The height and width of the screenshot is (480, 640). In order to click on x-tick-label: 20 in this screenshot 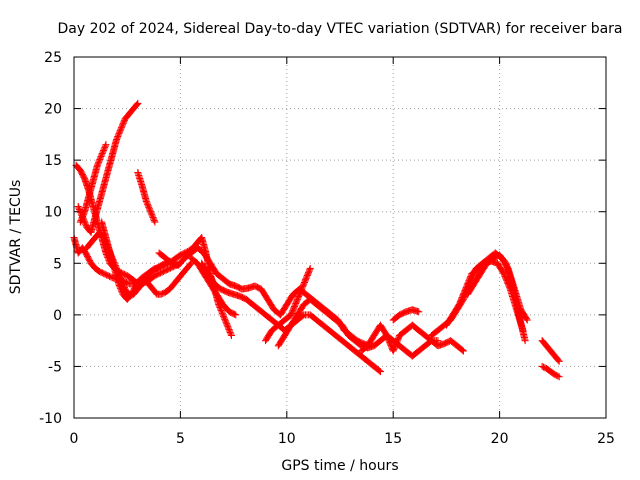, I will do `click(500, 439)`.